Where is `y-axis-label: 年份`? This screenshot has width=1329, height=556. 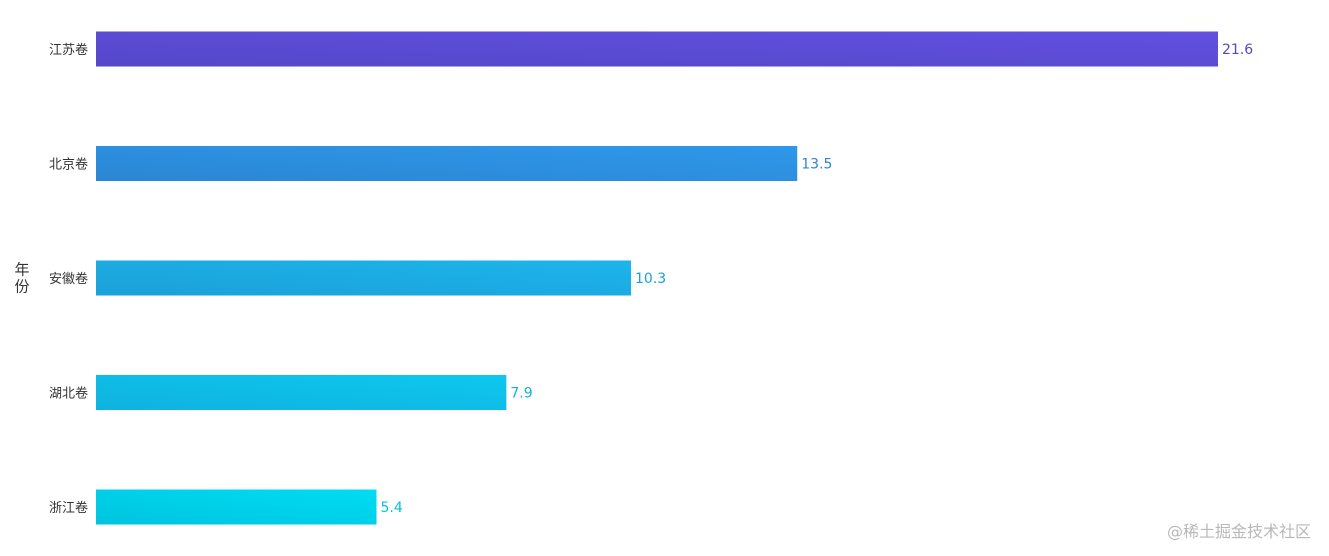 y-axis-label: 年份 is located at coordinates (21, 278).